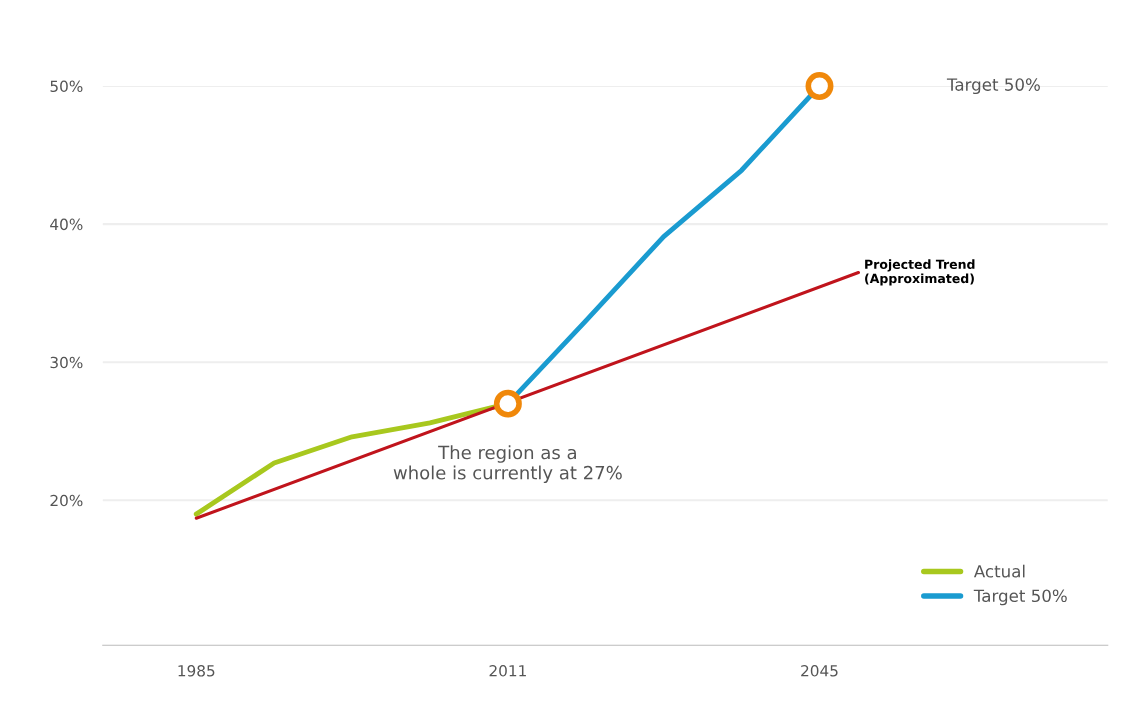  I want to click on x-tick-label: 1985, so click(196, 671).